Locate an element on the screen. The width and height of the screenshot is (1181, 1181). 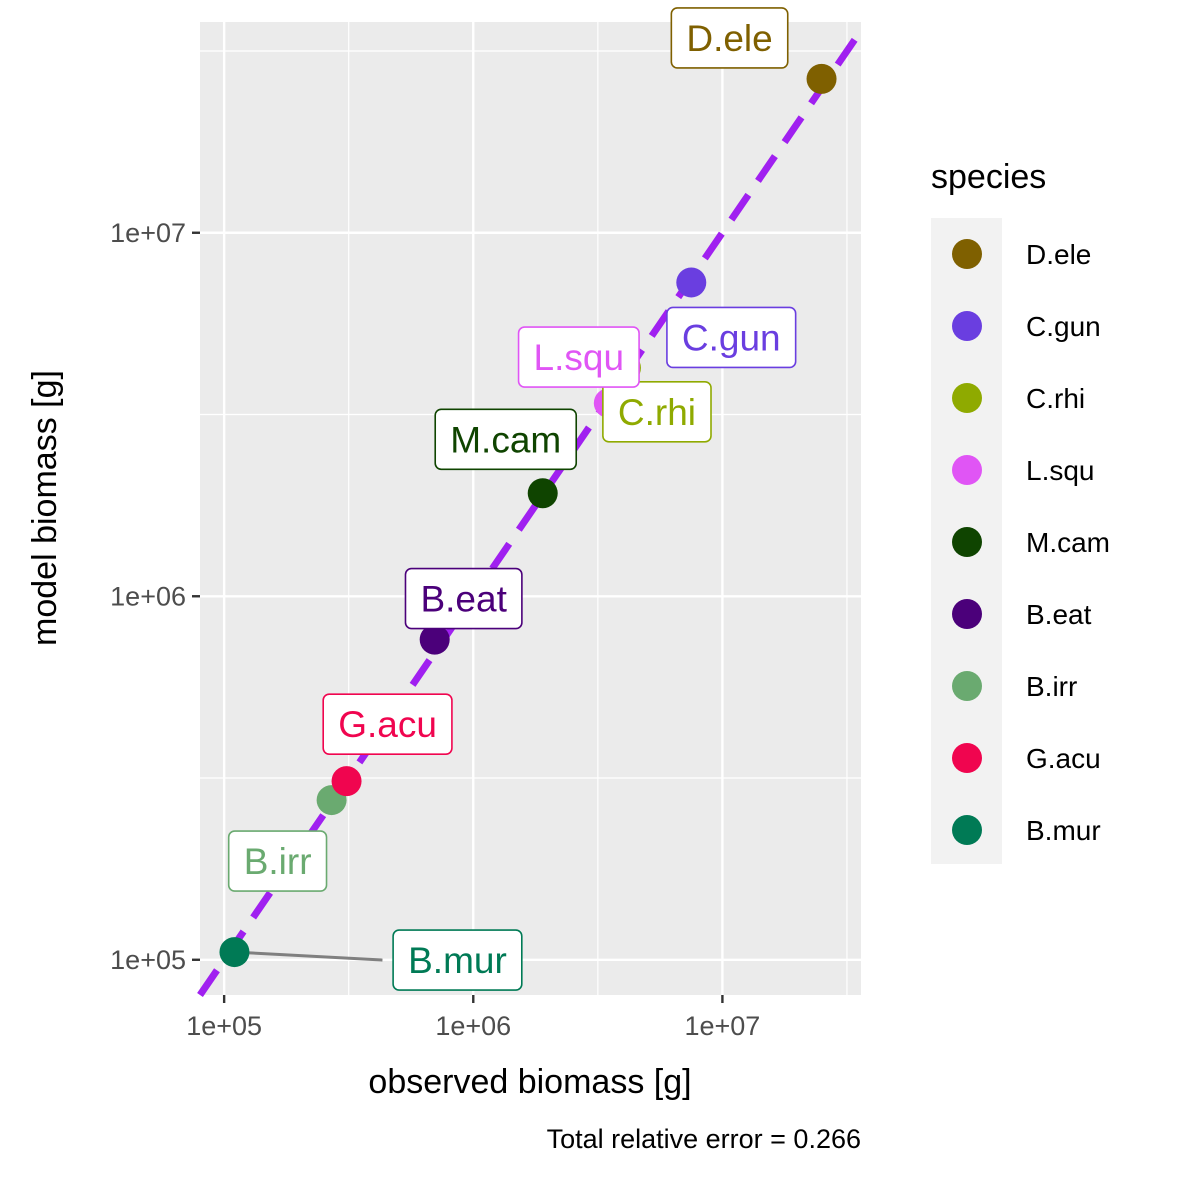
point-label: B.eat is located at coordinates (463, 598).